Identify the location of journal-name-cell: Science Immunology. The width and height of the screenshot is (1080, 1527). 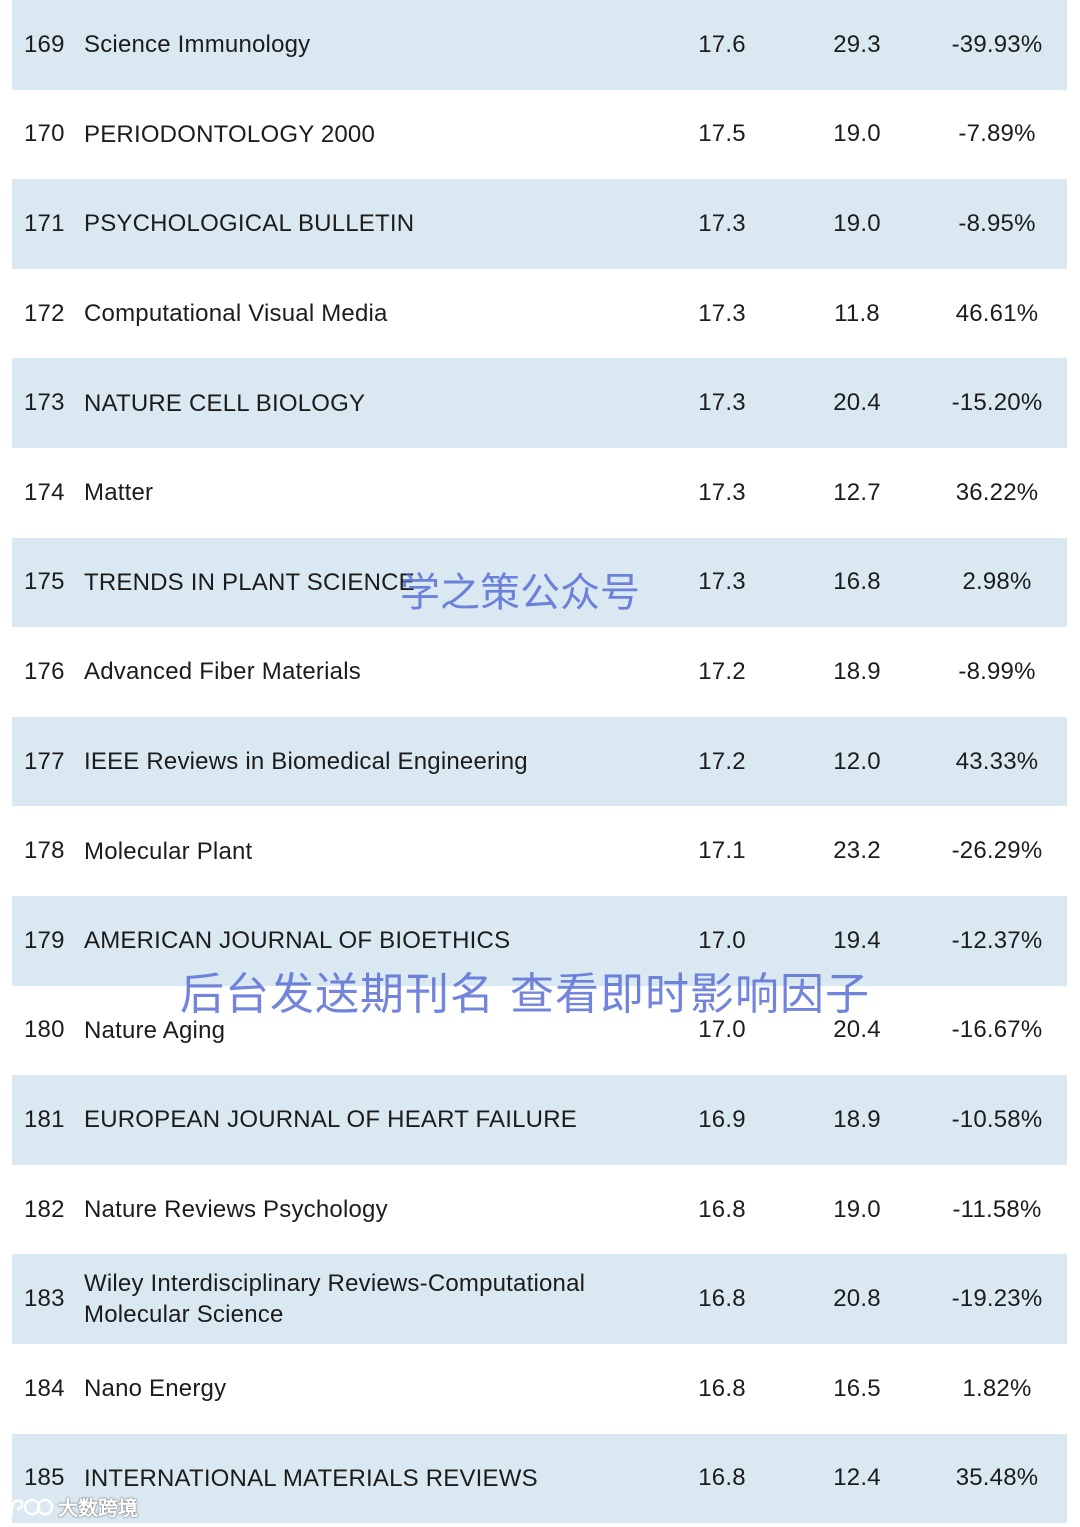
(197, 45).